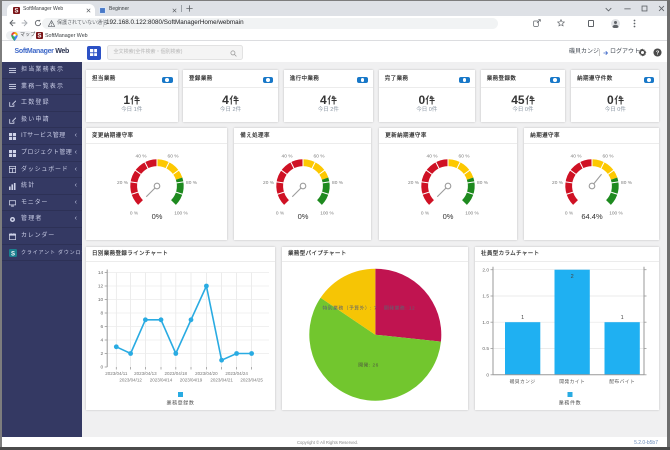 Image resolution: width=670 pixels, height=450 pixels. What do you see at coordinates (485, 349) in the screenshot?
I see `svg-text: 0.5` at bounding box center [485, 349].